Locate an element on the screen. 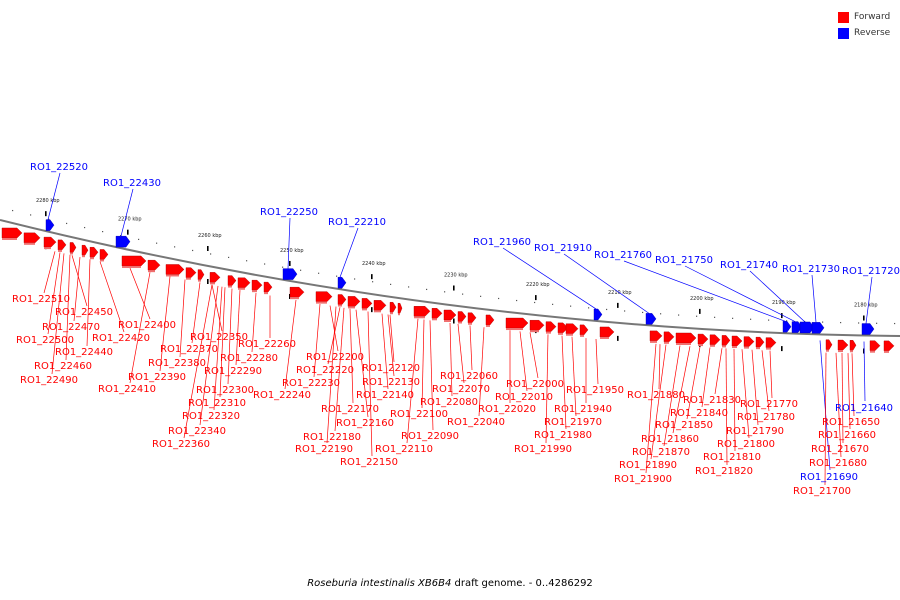 The image size is (900, 600). forward-gene-label: RO1_22350 is located at coordinates (219, 337).